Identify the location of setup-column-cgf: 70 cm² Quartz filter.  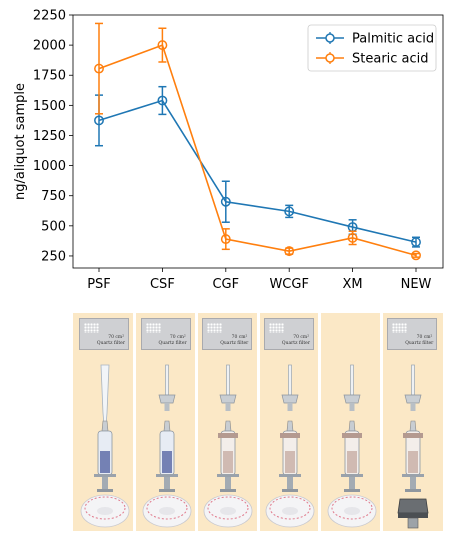
(227, 422).